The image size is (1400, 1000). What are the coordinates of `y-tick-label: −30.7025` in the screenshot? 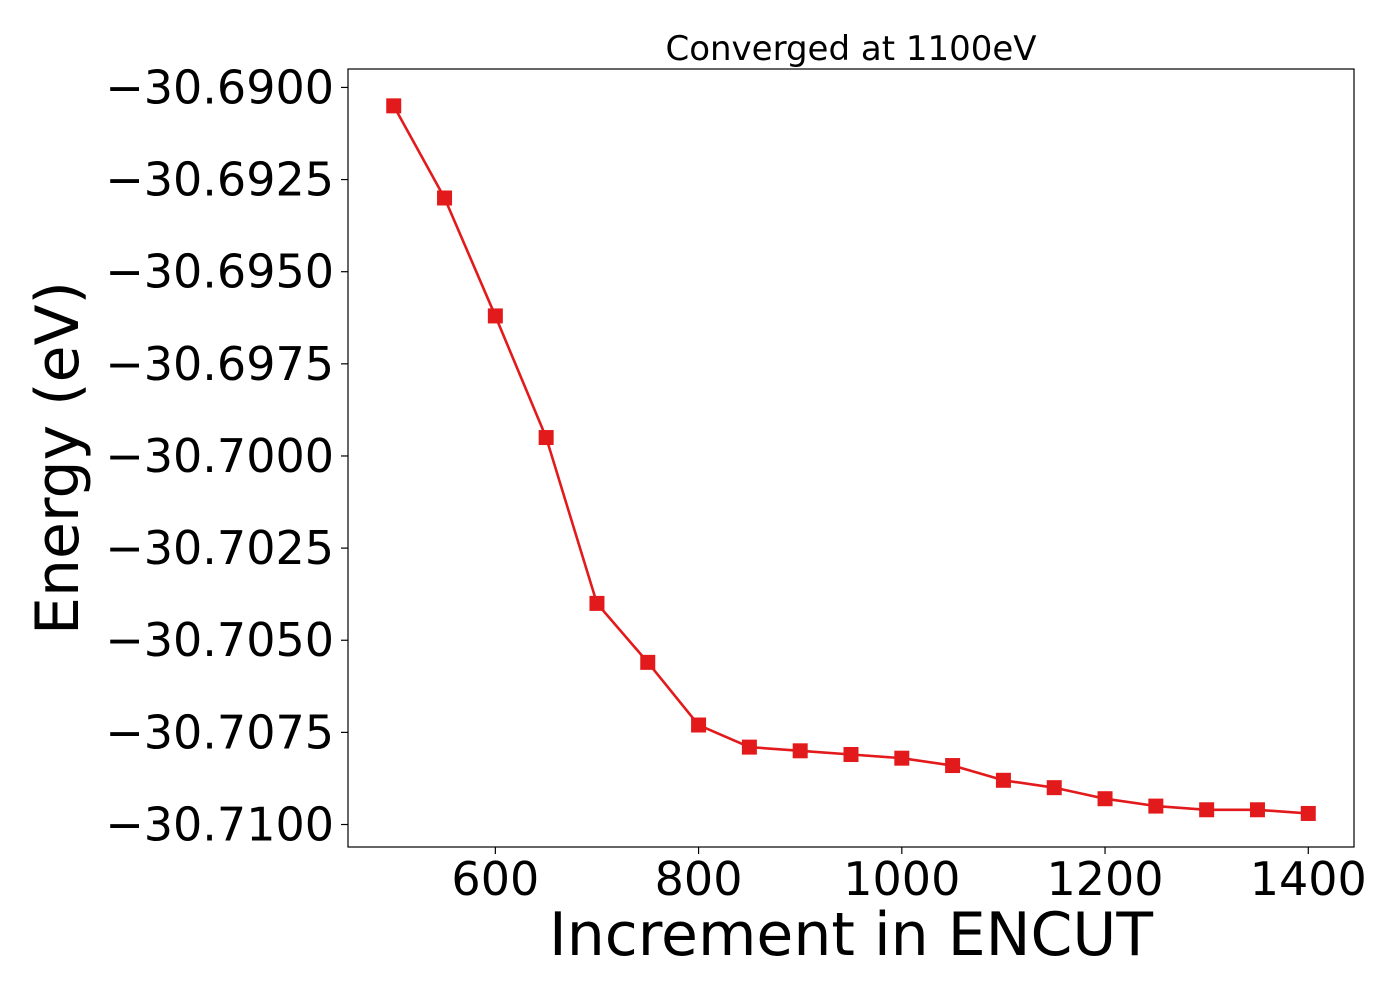 It's located at (219, 548).